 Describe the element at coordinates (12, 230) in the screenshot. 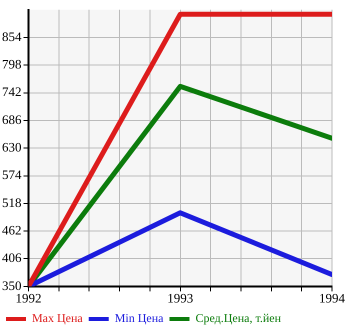

I see `y-tick-label: 462` at that location.